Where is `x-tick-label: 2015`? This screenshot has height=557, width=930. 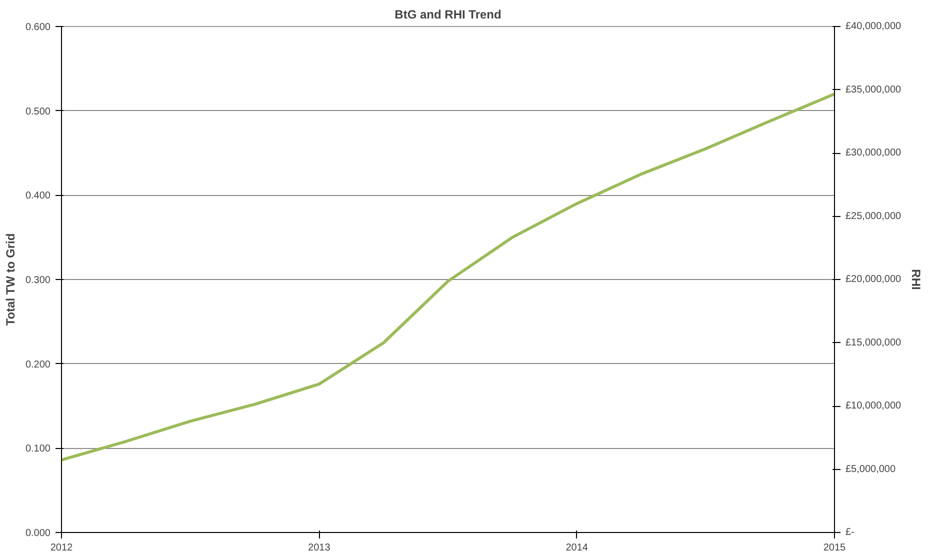
x-tick-label: 2015 is located at coordinates (834, 548).